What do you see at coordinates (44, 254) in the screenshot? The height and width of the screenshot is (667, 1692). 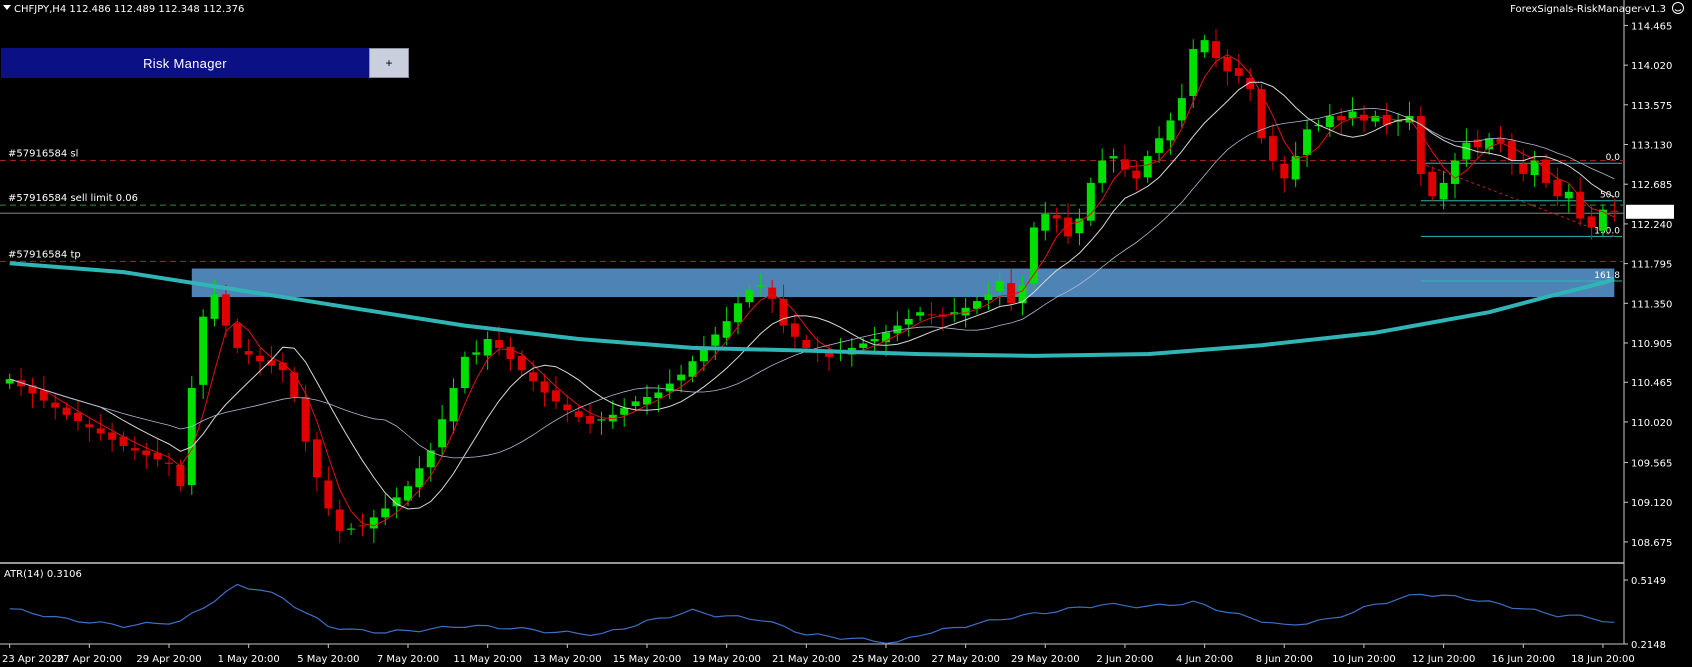 I see `take-profit-label: #57916584 tp` at bounding box center [44, 254].